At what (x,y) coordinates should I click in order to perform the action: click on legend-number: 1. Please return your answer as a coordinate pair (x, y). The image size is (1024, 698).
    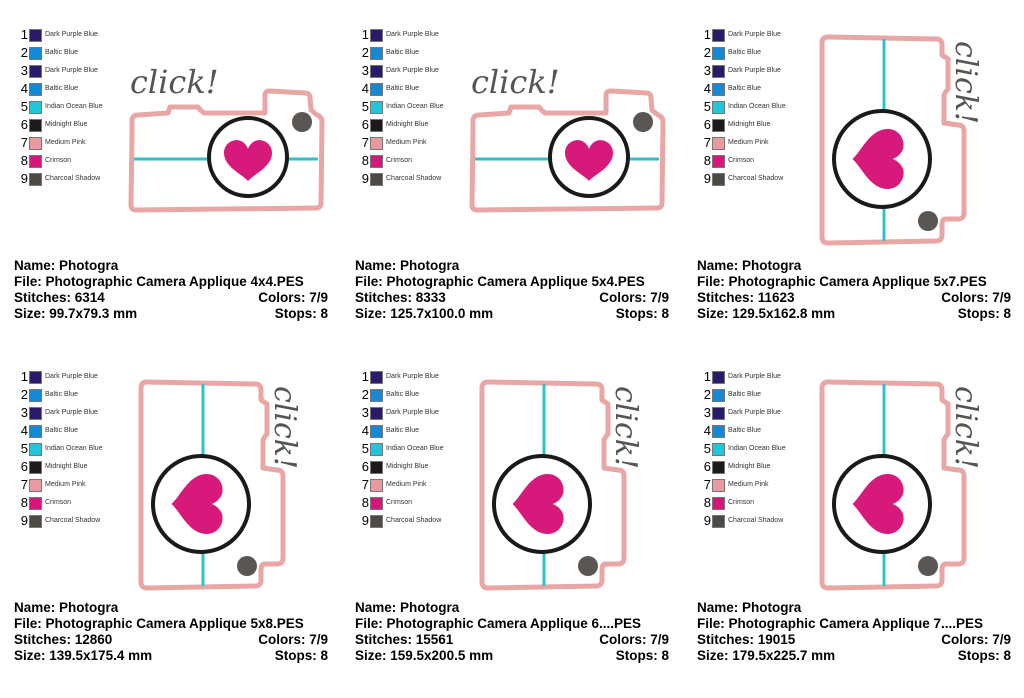
    Looking at the image, I should click on (707, 34).